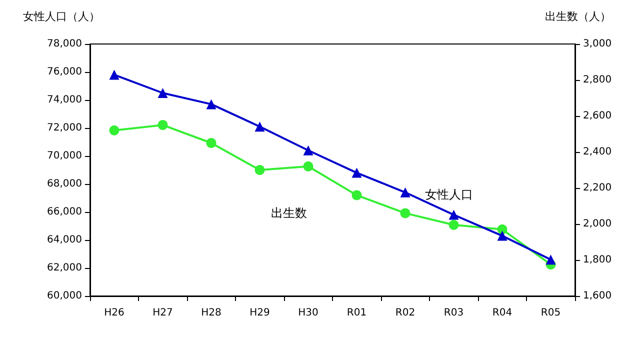  Describe the element at coordinates (114, 313) in the screenshot. I see `x-tick-label: H26` at that location.